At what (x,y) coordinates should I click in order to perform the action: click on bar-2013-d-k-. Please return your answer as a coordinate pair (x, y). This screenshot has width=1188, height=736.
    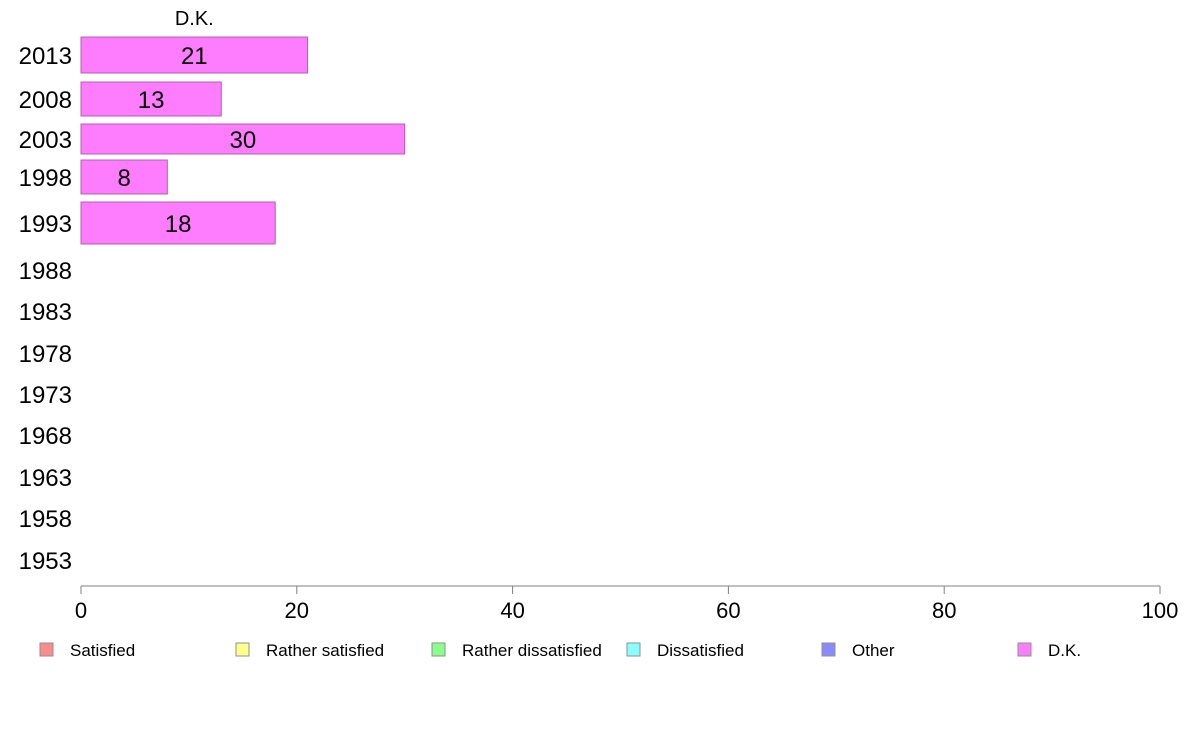
    Looking at the image, I should click on (194, 55).